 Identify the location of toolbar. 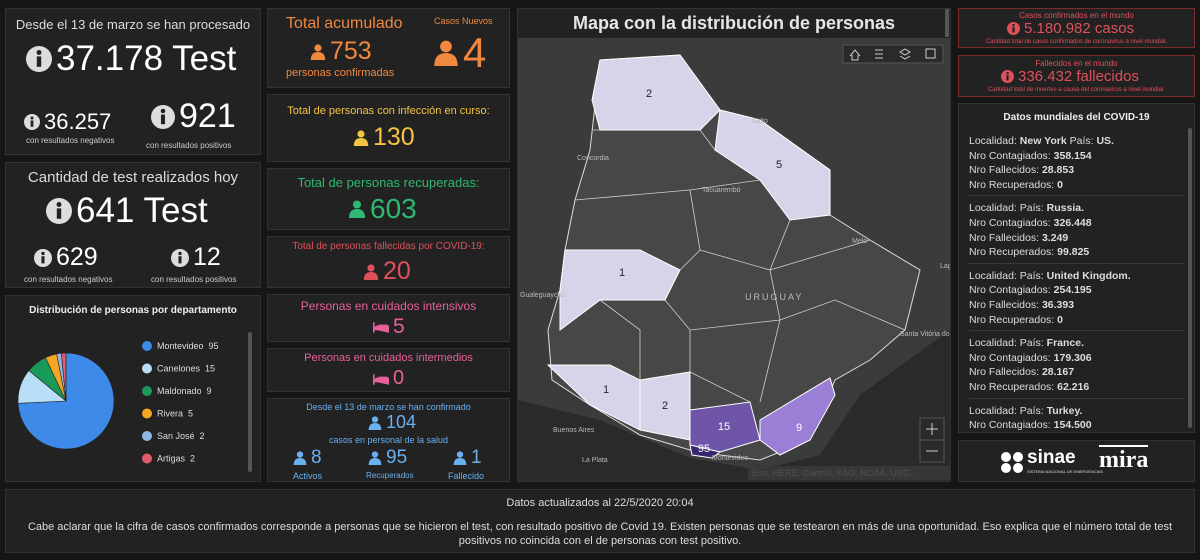
(893, 54).